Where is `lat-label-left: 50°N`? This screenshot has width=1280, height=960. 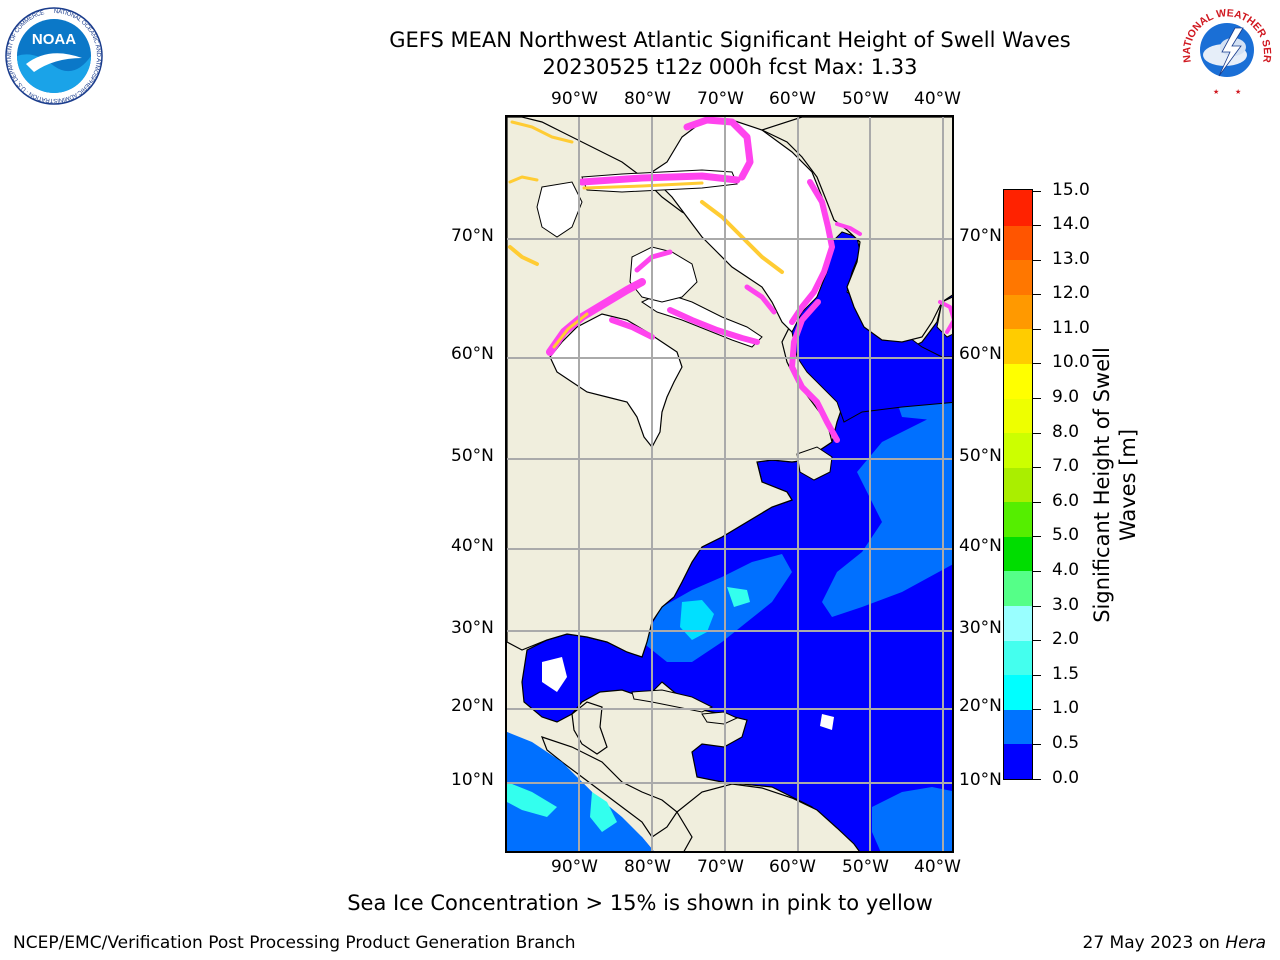 lat-label-left: 50°N is located at coordinates (472, 456).